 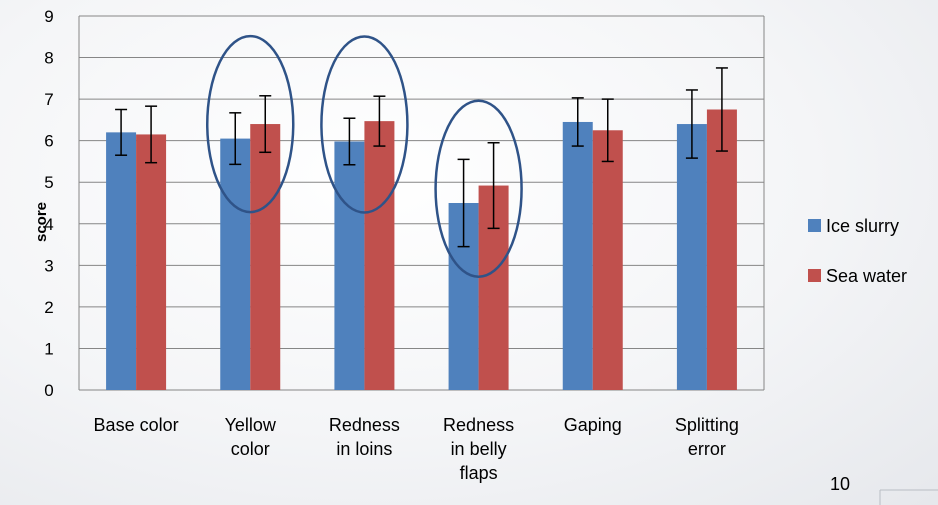 I want to click on legend-label: Sea water, so click(x=866, y=276).